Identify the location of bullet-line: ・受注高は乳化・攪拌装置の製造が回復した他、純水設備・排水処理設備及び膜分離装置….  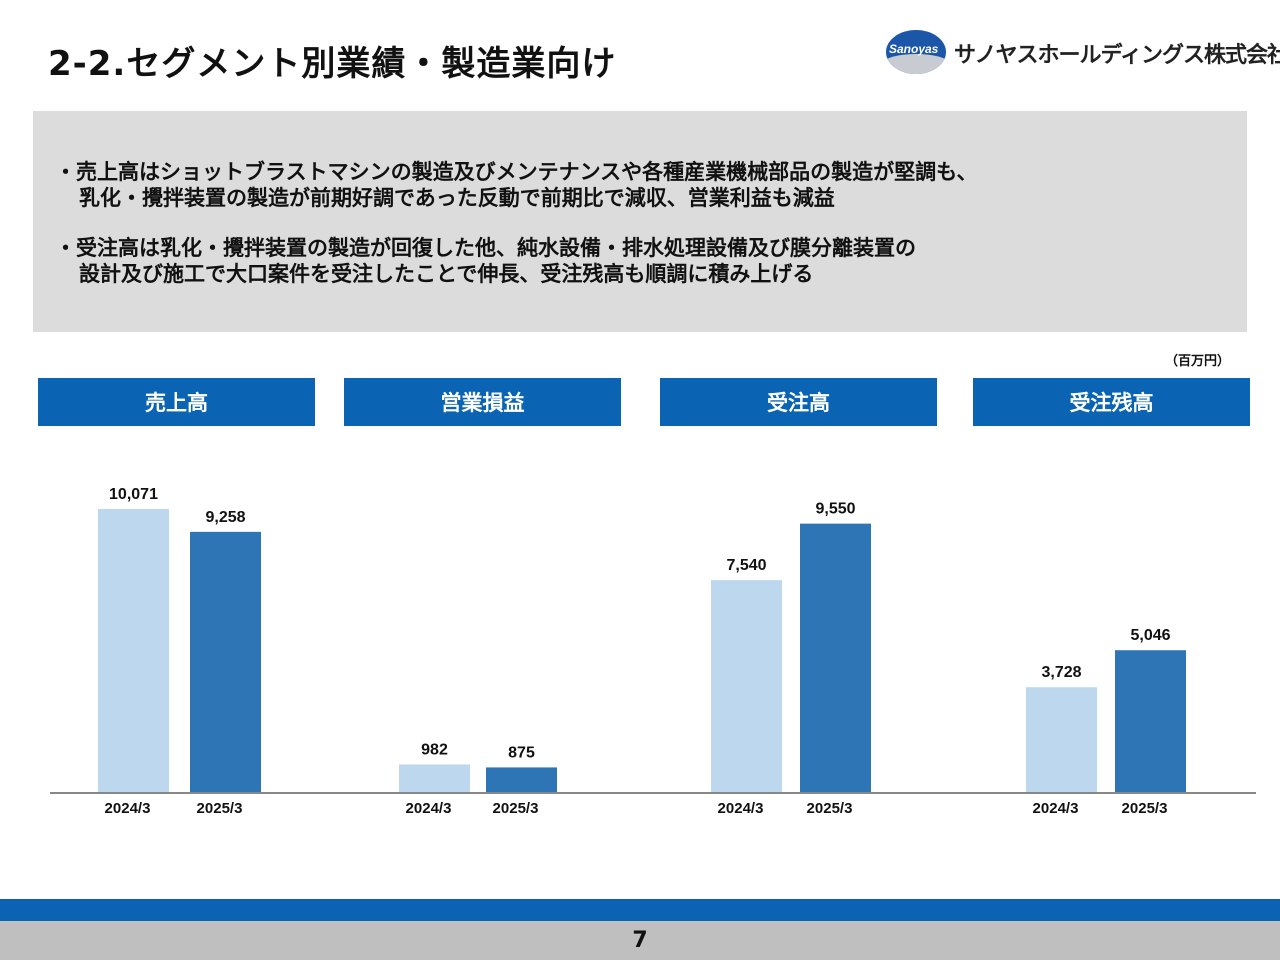
(485, 248).